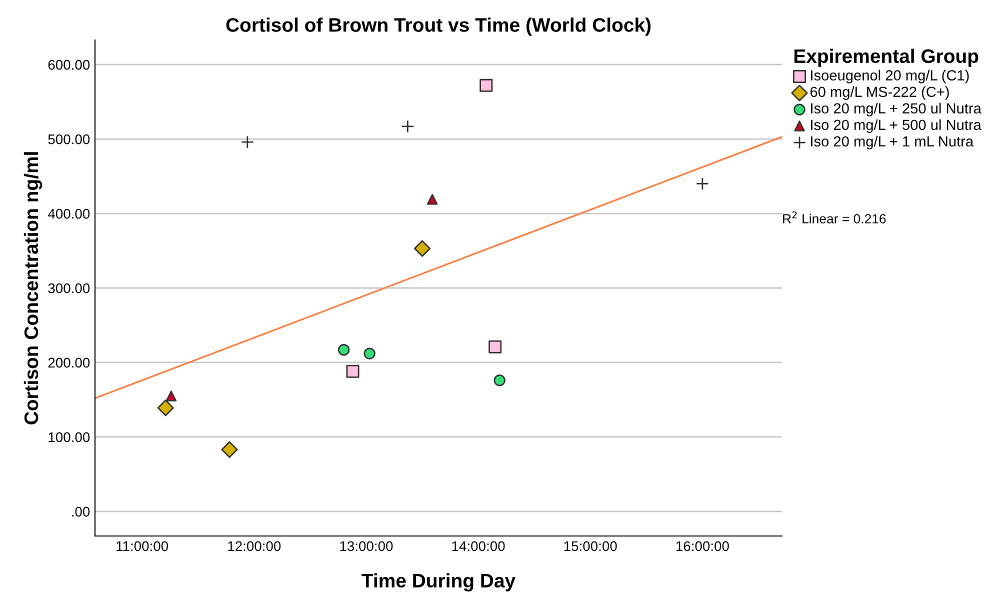  I want to click on legend-label: Iso 20 mg/L + 250 ul Nutra, so click(896, 109).